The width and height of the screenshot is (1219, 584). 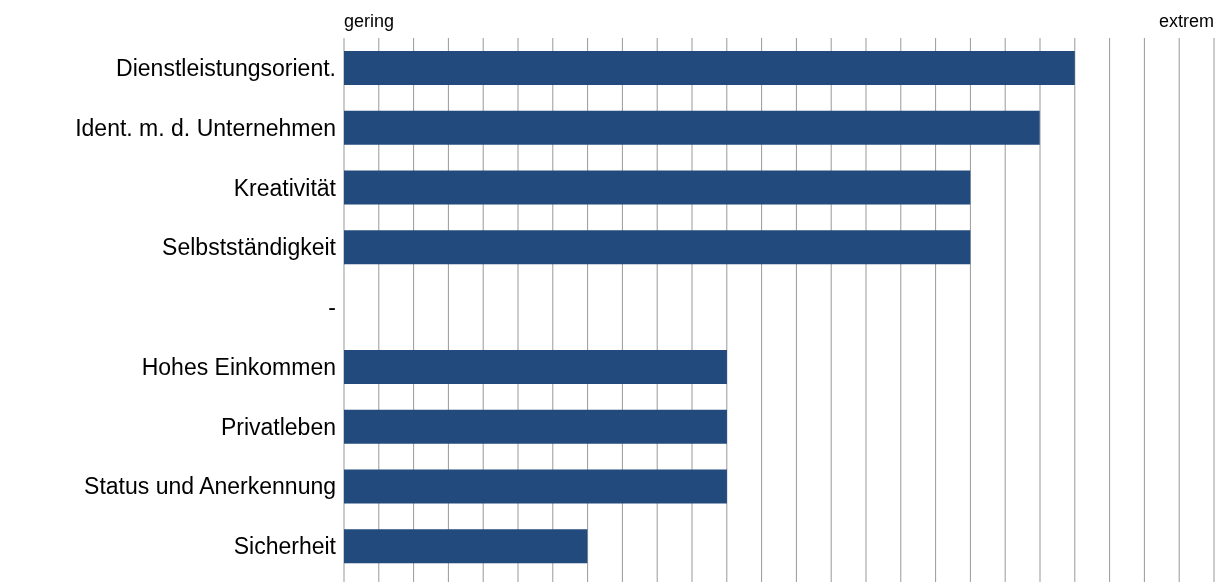 I want to click on y-tick-label: -, so click(x=332, y=307).